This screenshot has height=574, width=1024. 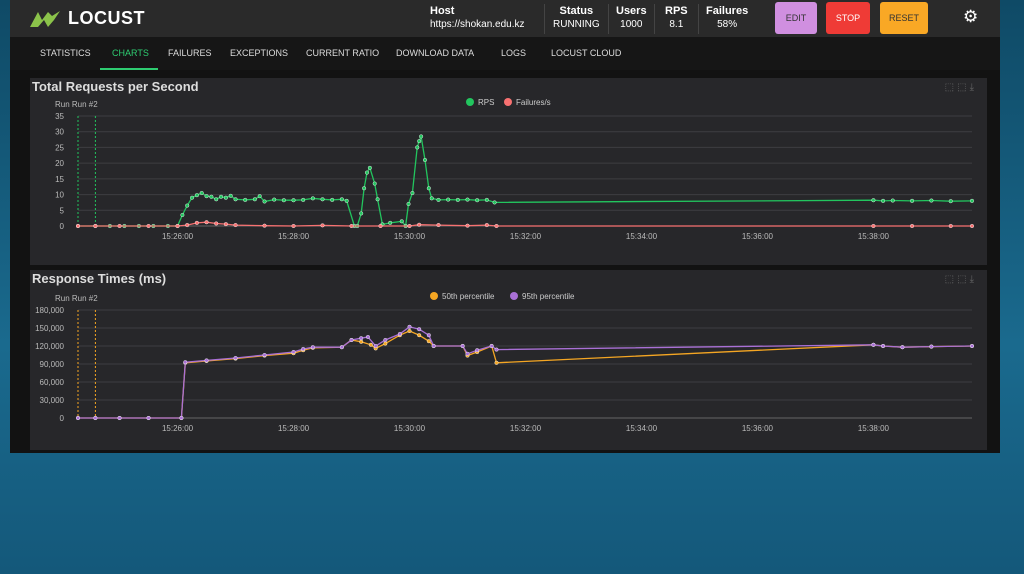 I want to click on y-tick-label: 30,000, so click(x=52, y=400).